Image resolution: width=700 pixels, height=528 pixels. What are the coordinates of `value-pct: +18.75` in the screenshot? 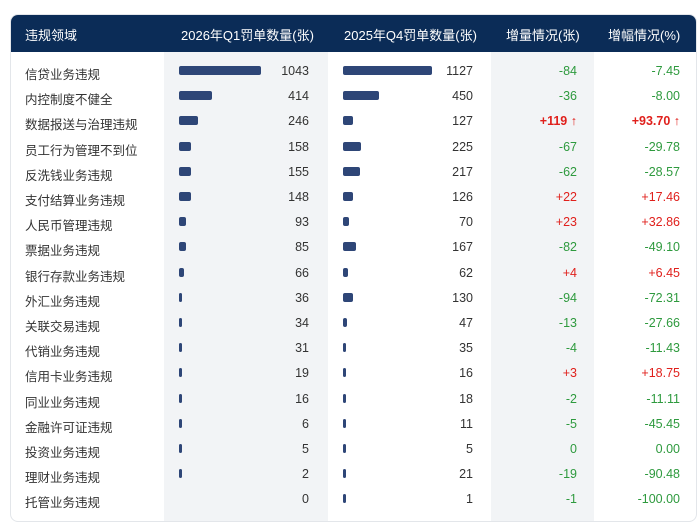 It's located at (660, 373).